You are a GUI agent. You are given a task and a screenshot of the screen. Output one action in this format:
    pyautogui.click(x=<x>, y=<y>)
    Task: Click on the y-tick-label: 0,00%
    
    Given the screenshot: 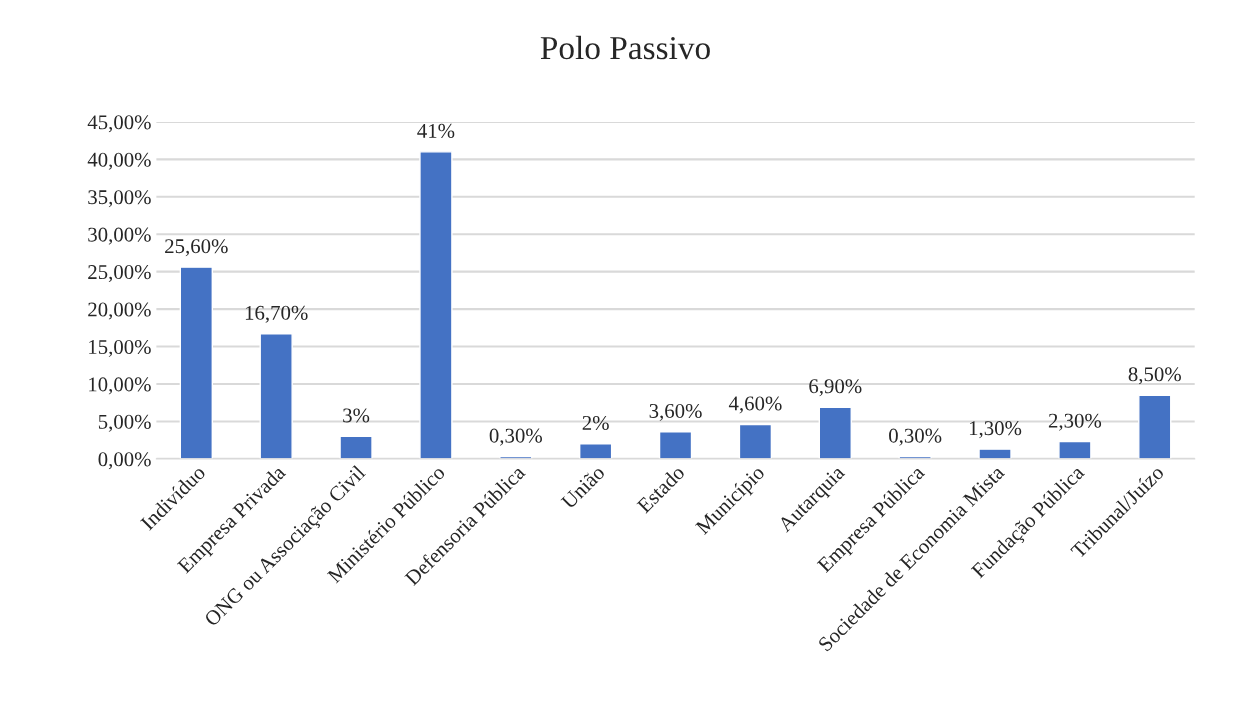 What is the action you would take?
    pyautogui.click(x=124, y=461)
    